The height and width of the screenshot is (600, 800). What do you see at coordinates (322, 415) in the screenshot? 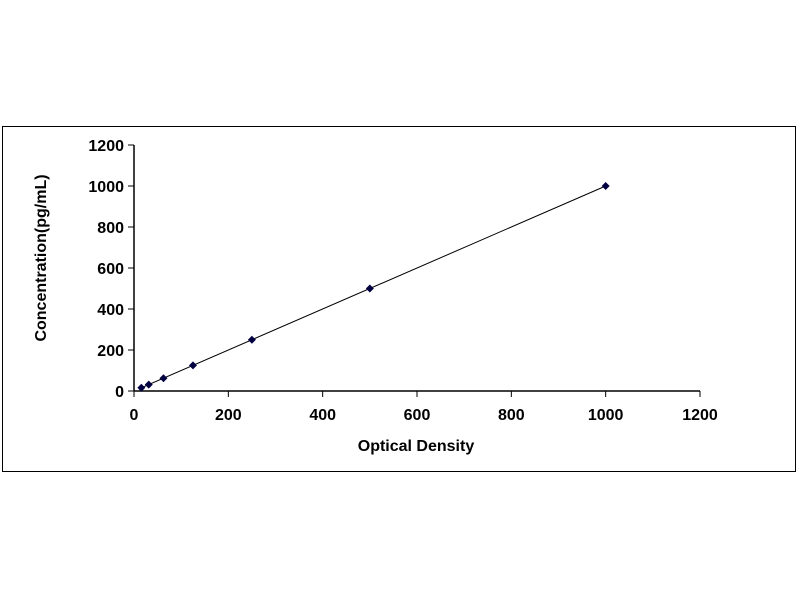
I see `x-tick-label: 400` at bounding box center [322, 415].